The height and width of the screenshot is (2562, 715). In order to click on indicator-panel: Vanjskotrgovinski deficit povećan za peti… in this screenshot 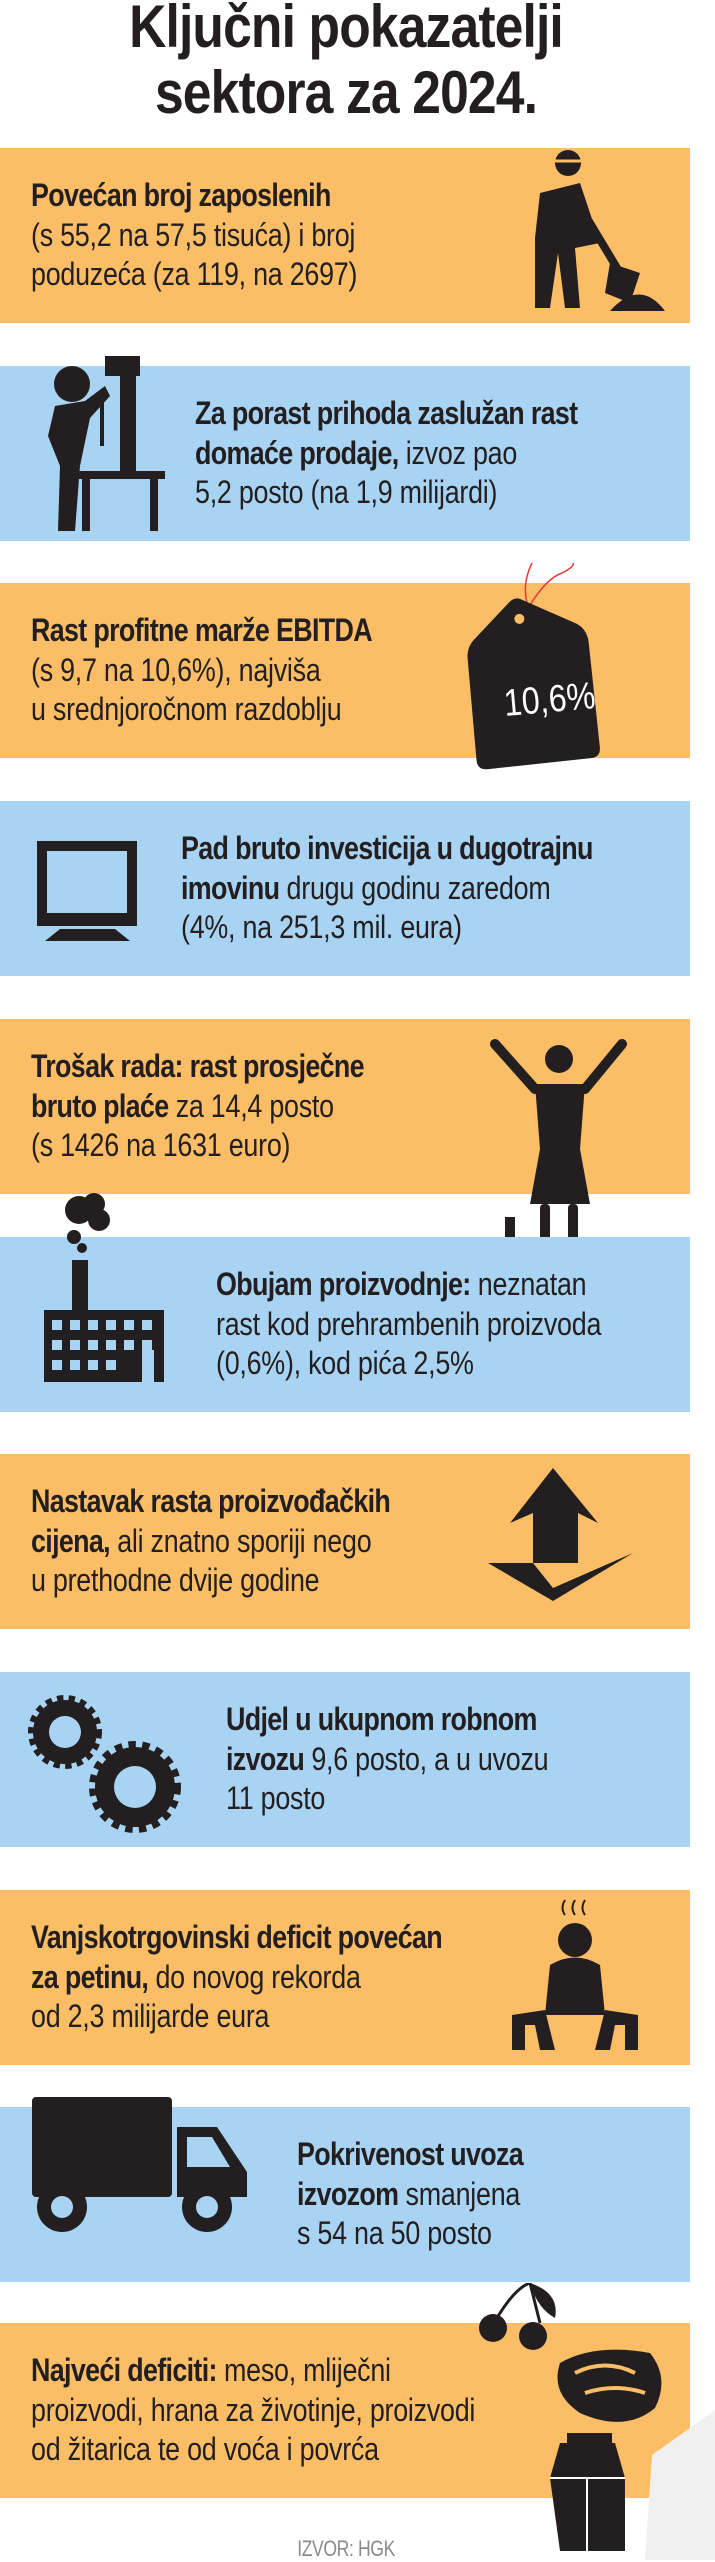, I will do `click(345, 1977)`.